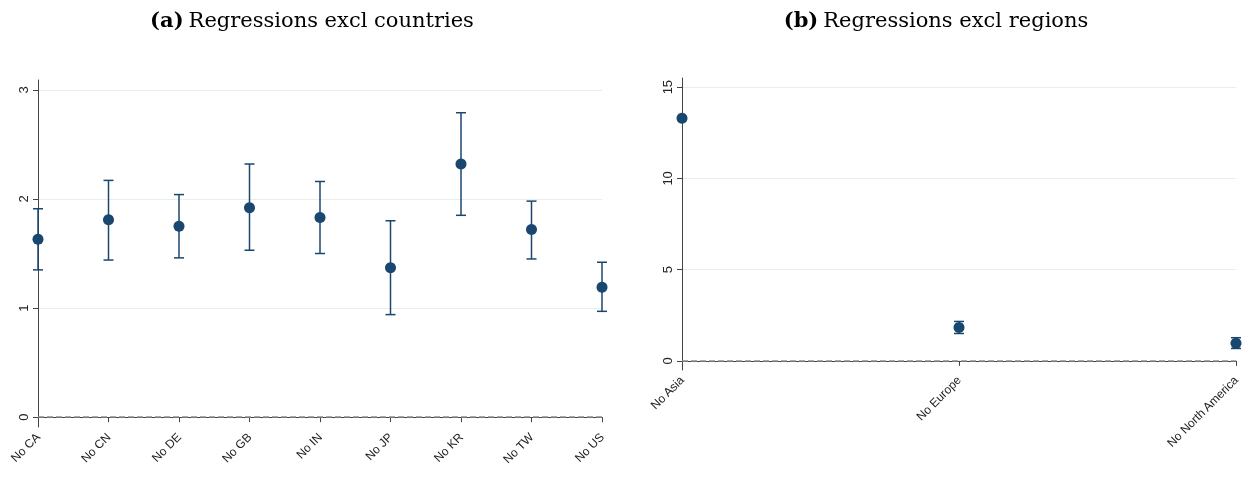 This screenshot has height=489, width=1248. I want to click on x-tick-label: No CA, so click(25, 447).